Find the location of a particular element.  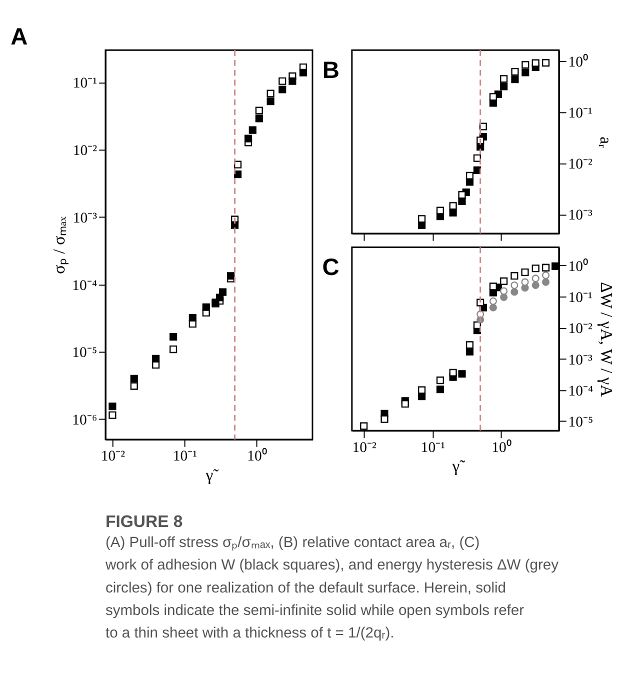

y-tick-label: 10⁻⁶ is located at coordinates (85, 420).